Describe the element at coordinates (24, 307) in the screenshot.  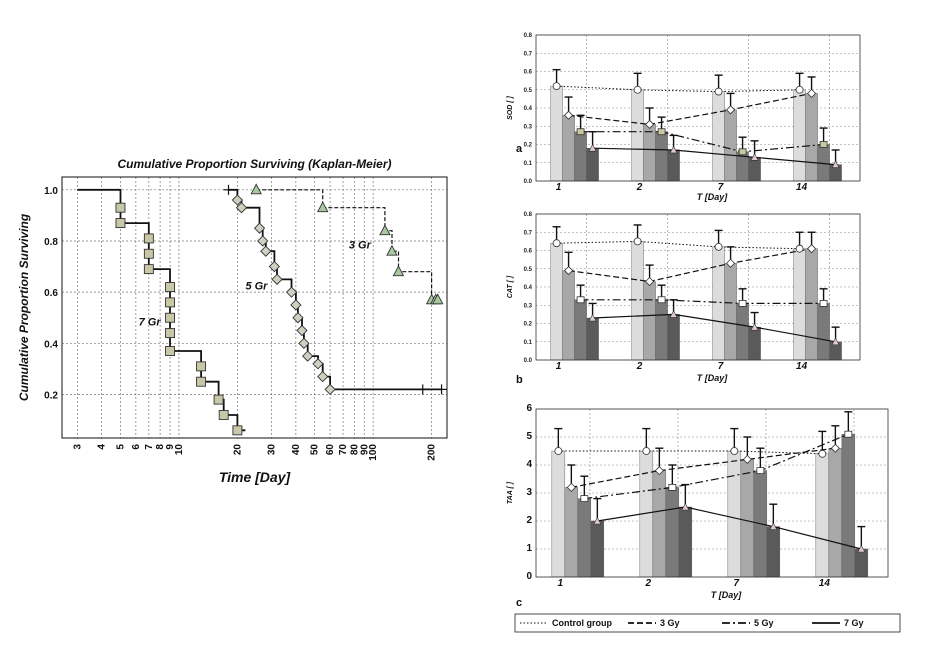
I see `km-y-axis-label: Cumulative Proportion Surviving` at that location.